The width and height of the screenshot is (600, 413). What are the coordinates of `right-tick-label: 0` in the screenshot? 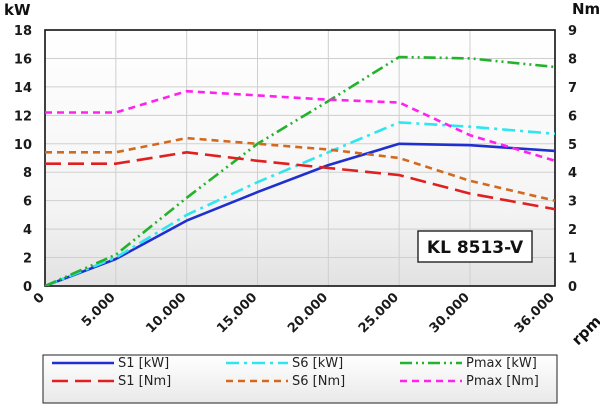 It's located at (572, 287).